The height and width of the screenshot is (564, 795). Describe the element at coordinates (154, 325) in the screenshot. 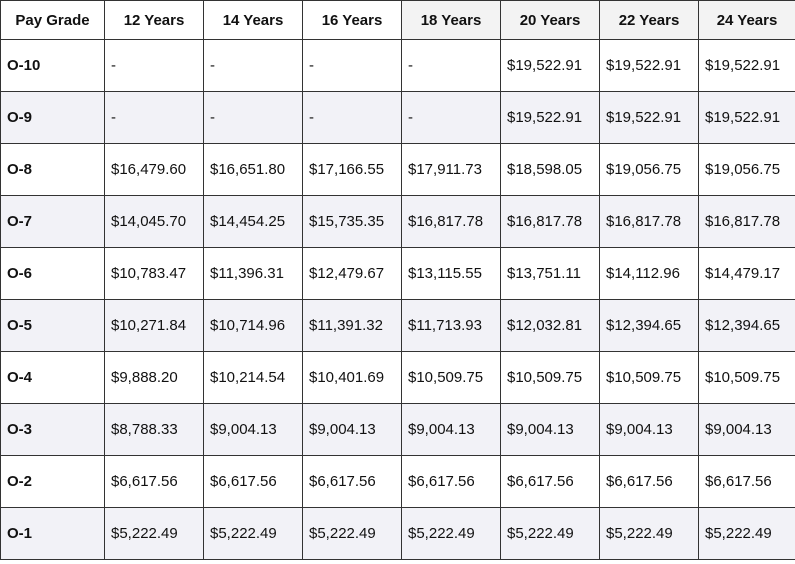

I see `pay-cell: $10,271.84` at that location.